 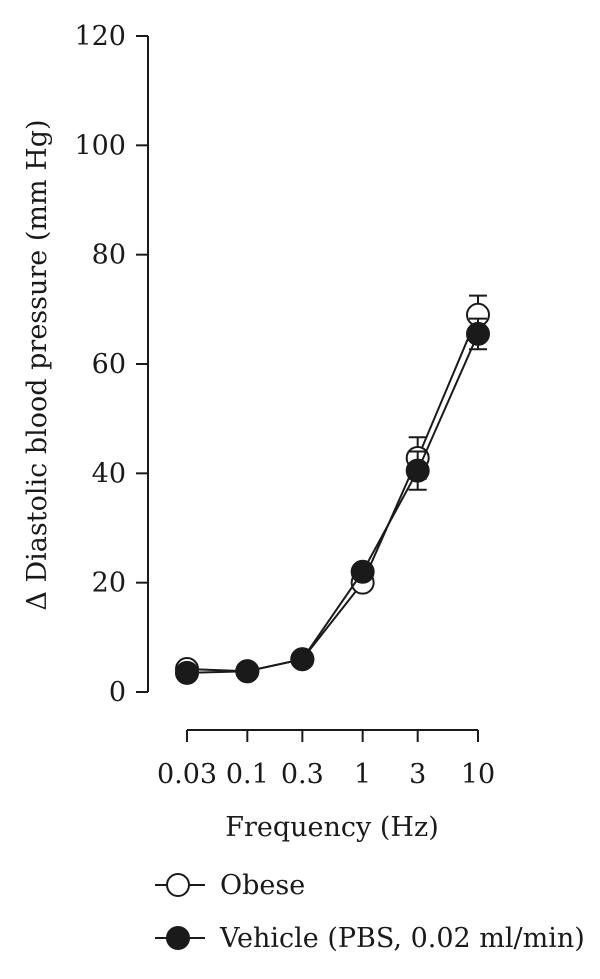 I want to click on x-tick-label: 0.03, so click(x=187, y=774).